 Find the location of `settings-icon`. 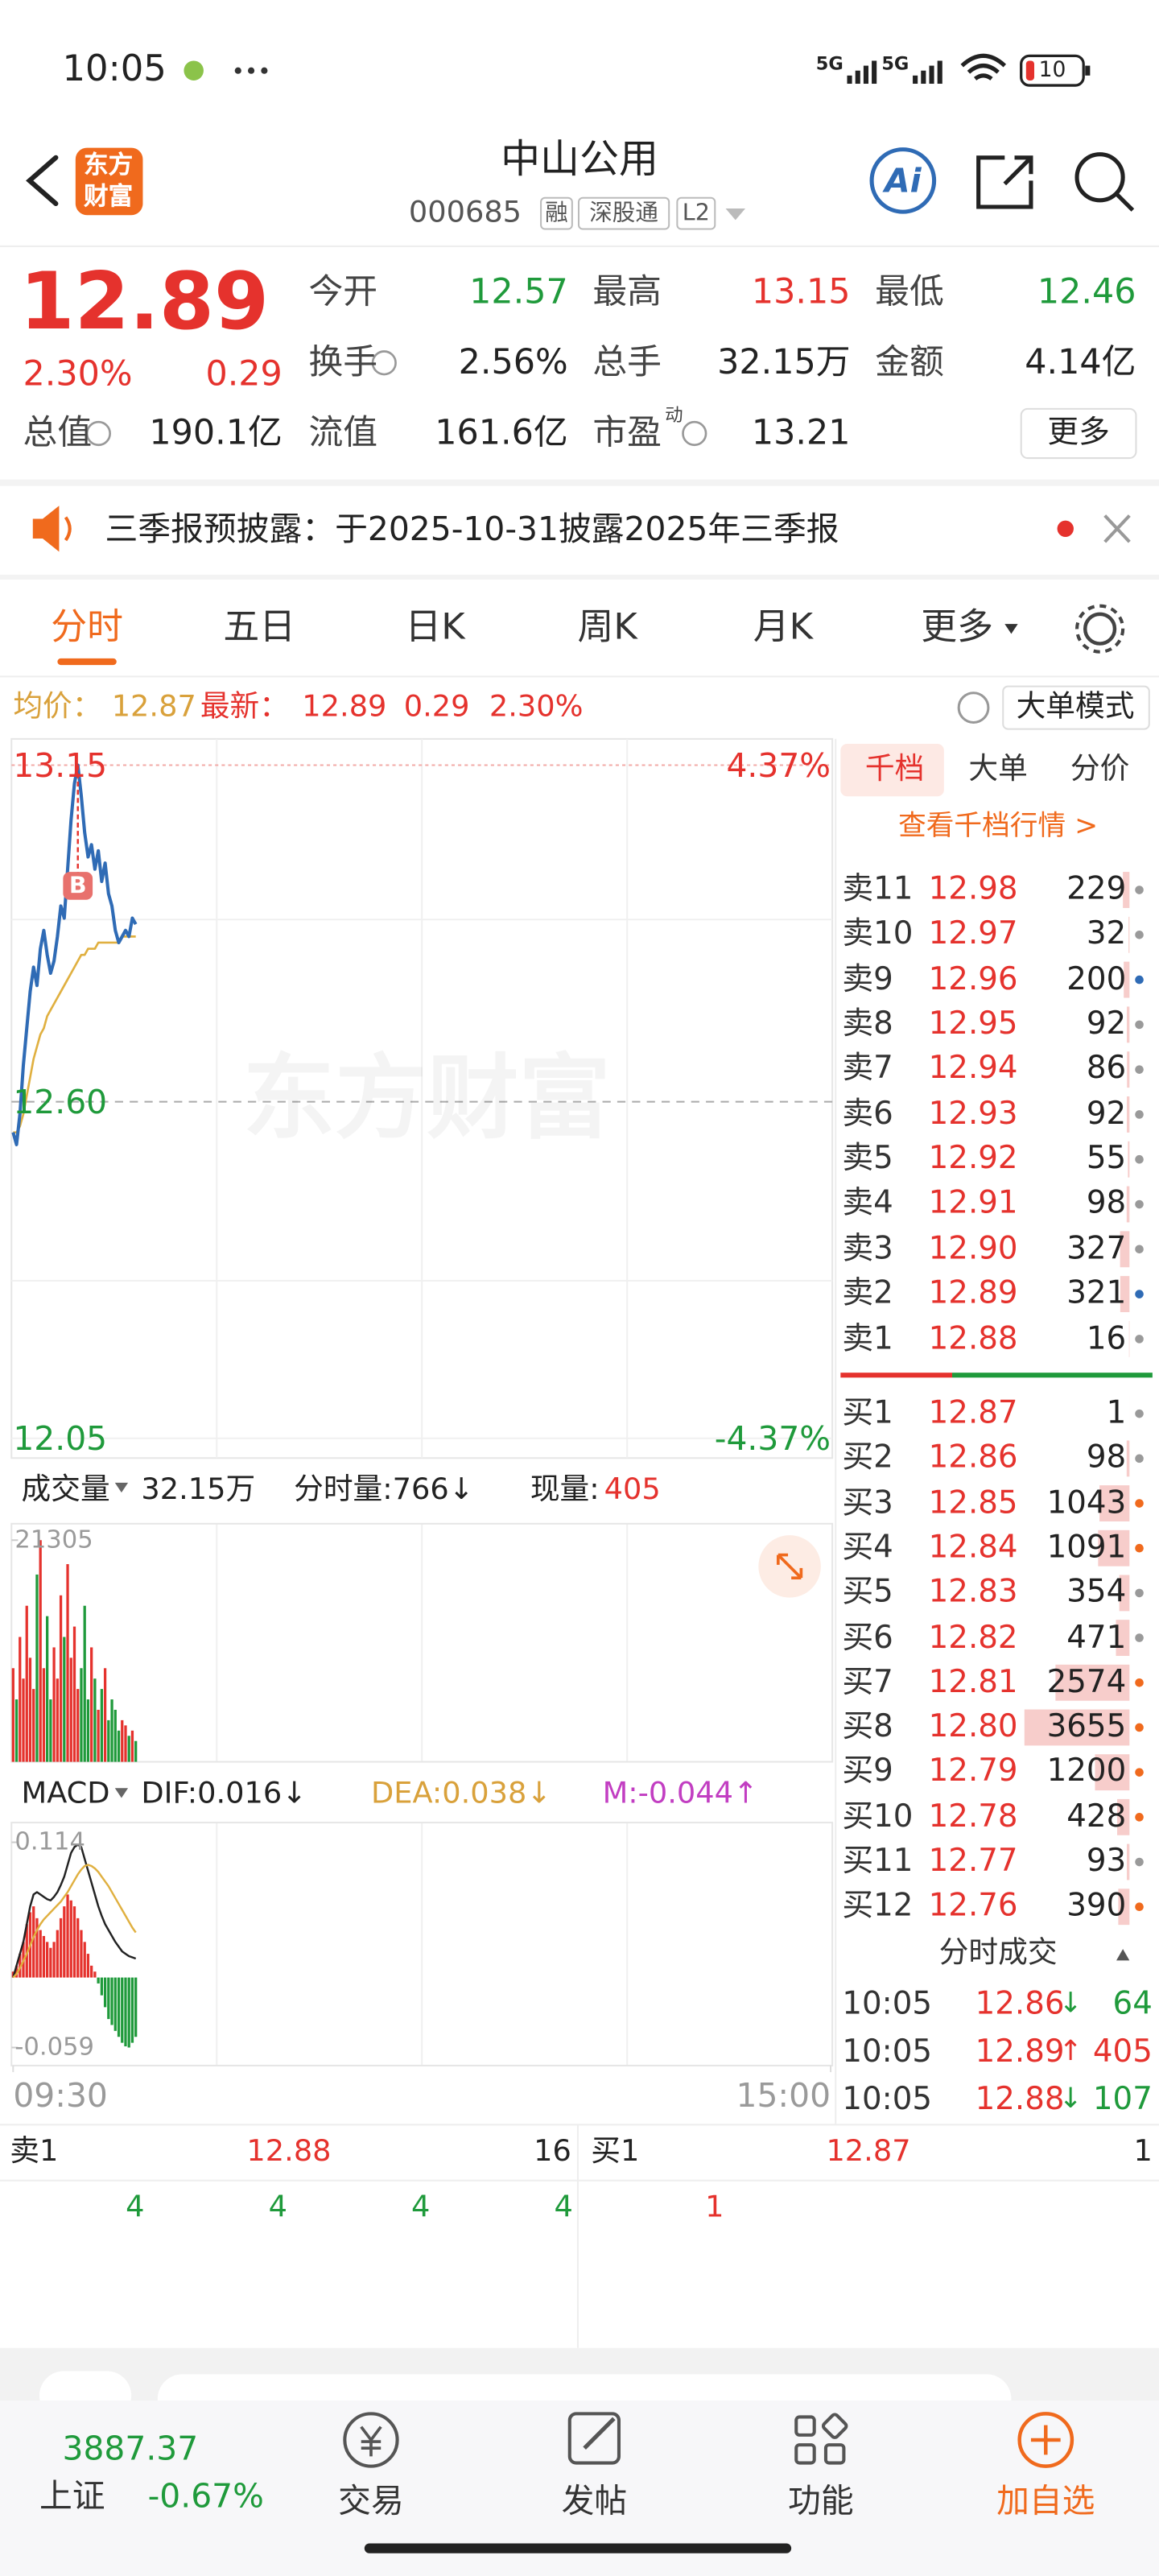

settings-icon is located at coordinates (1100, 629).